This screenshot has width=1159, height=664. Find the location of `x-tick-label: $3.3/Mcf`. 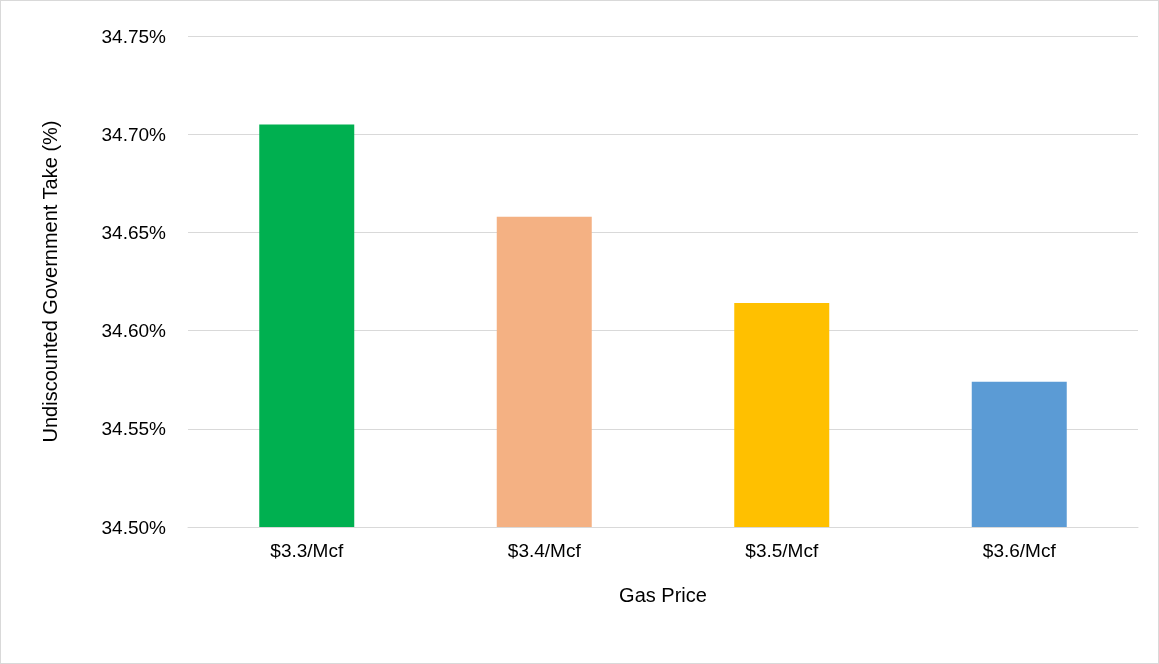

x-tick-label: $3.3/Mcf is located at coordinates (307, 550).